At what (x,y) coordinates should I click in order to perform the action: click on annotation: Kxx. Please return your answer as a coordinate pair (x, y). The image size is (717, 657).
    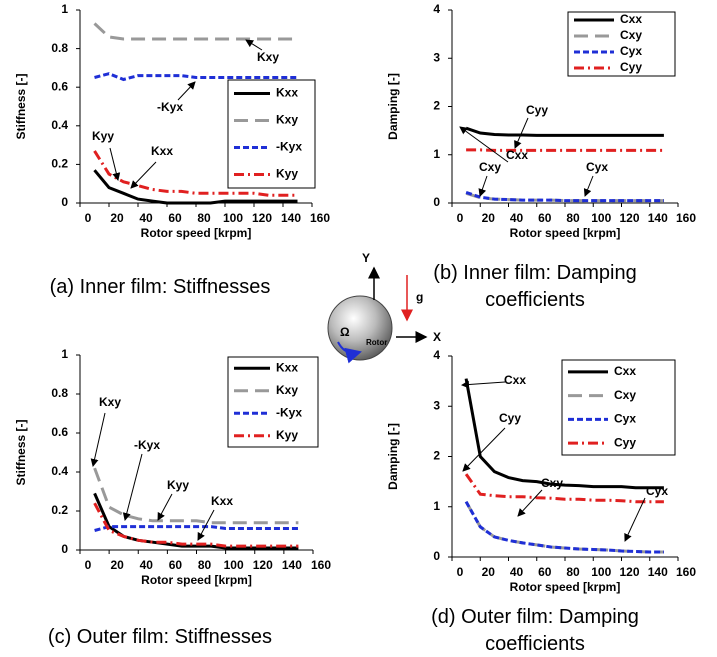
    Looking at the image, I should click on (162, 151).